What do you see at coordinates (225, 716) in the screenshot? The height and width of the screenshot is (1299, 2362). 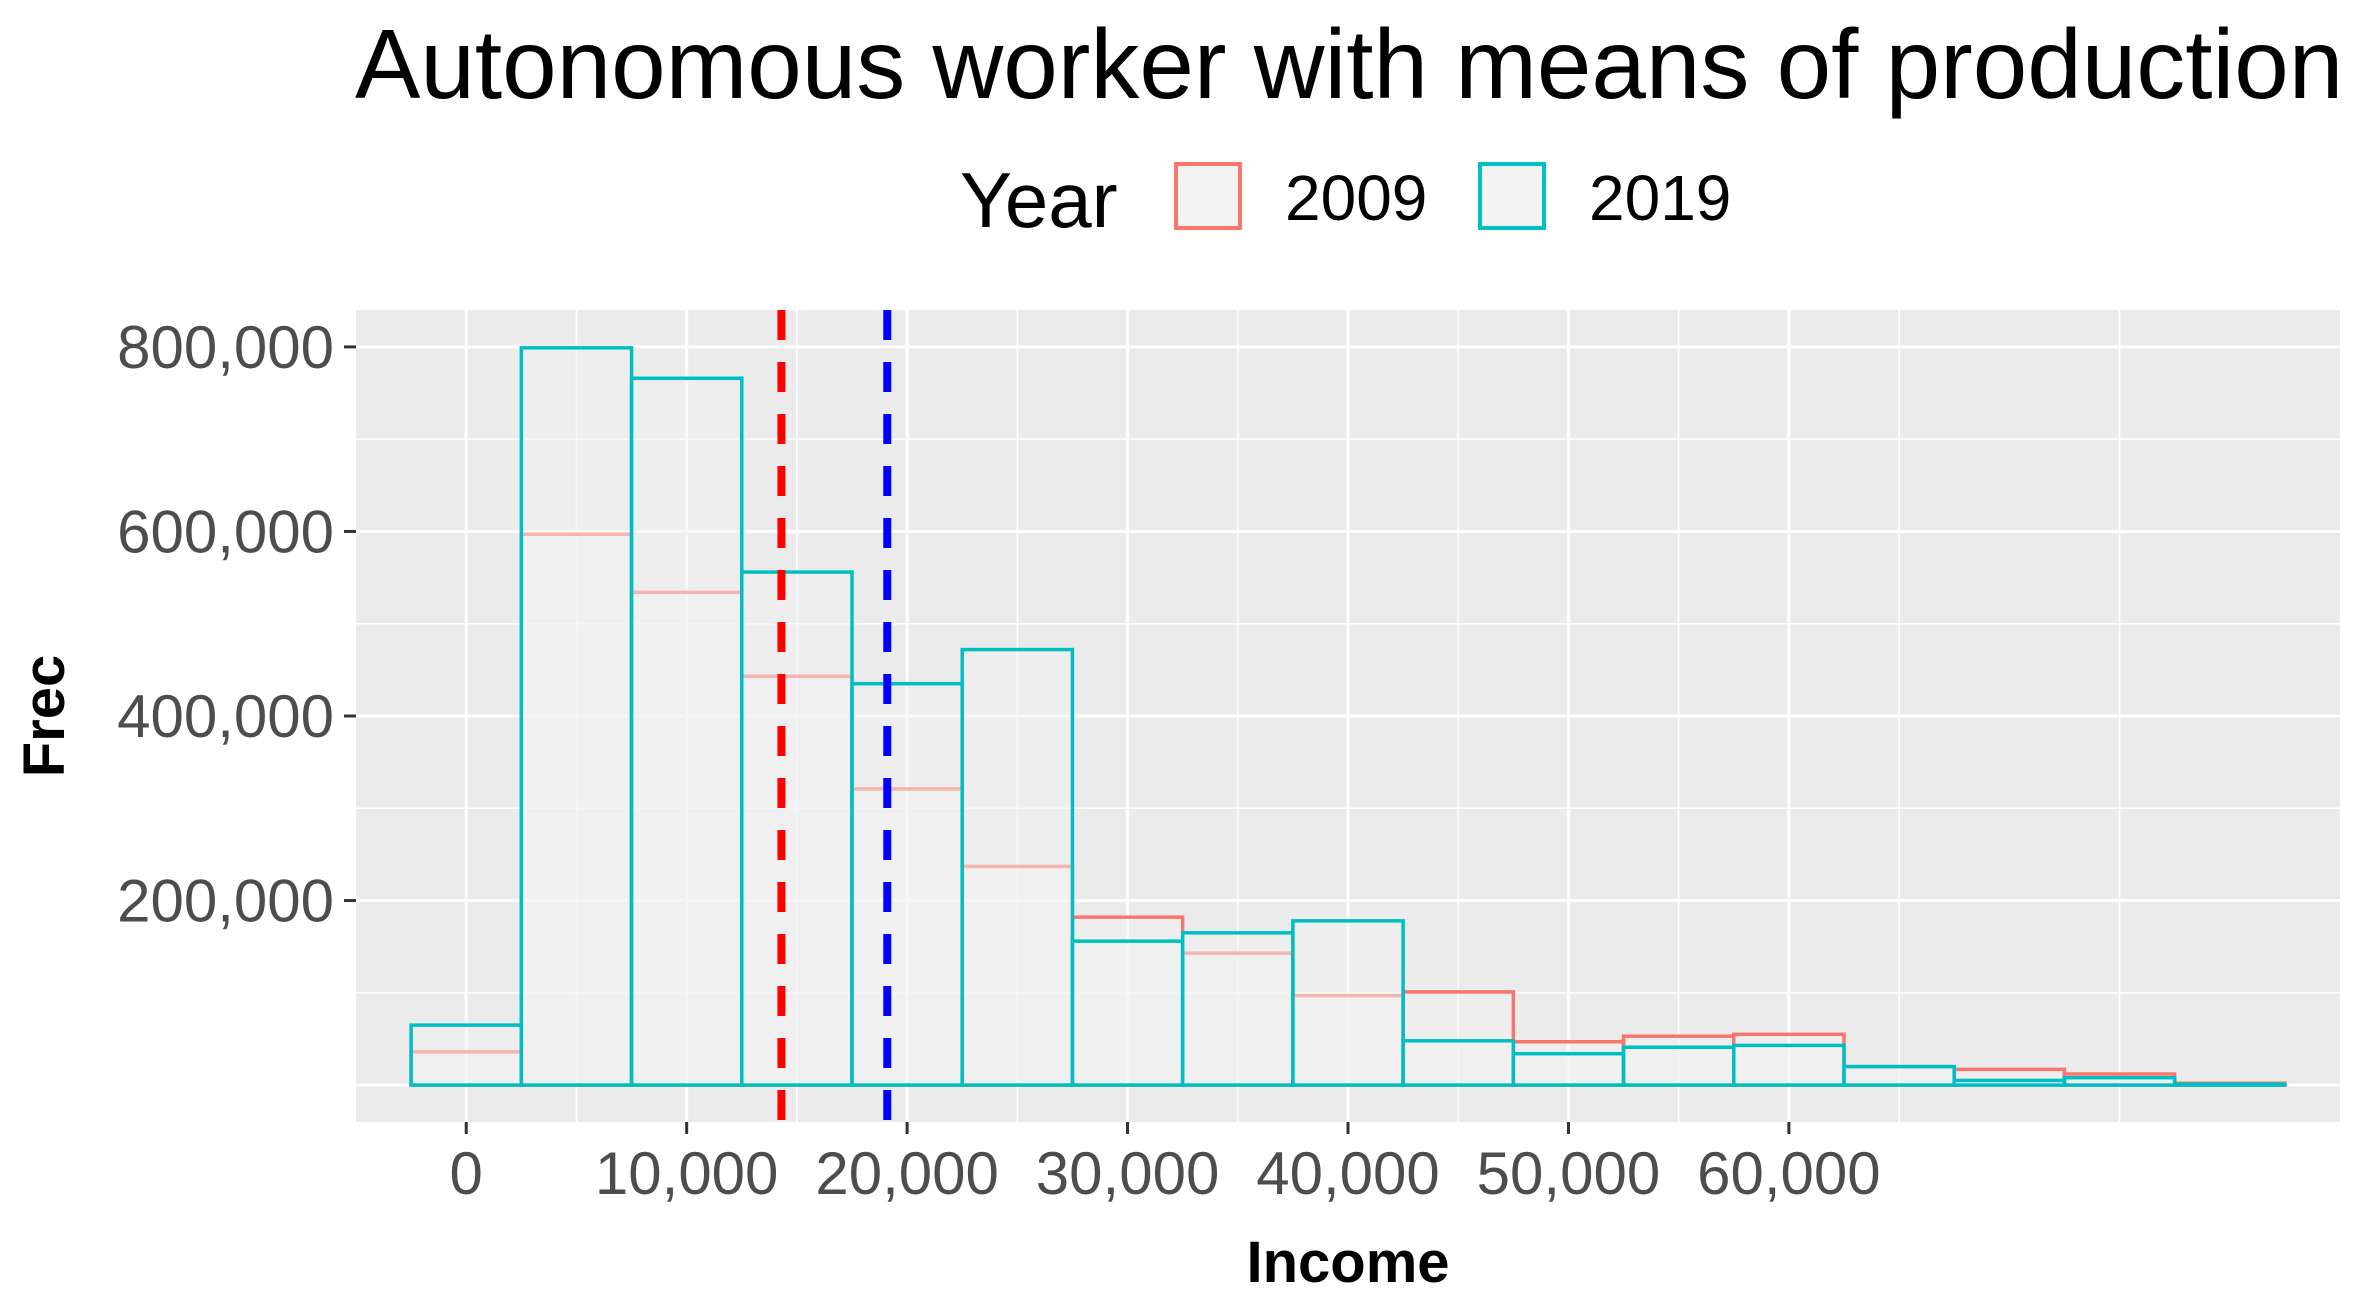 I see `ytick-label: 400,000` at bounding box center [225, 716].